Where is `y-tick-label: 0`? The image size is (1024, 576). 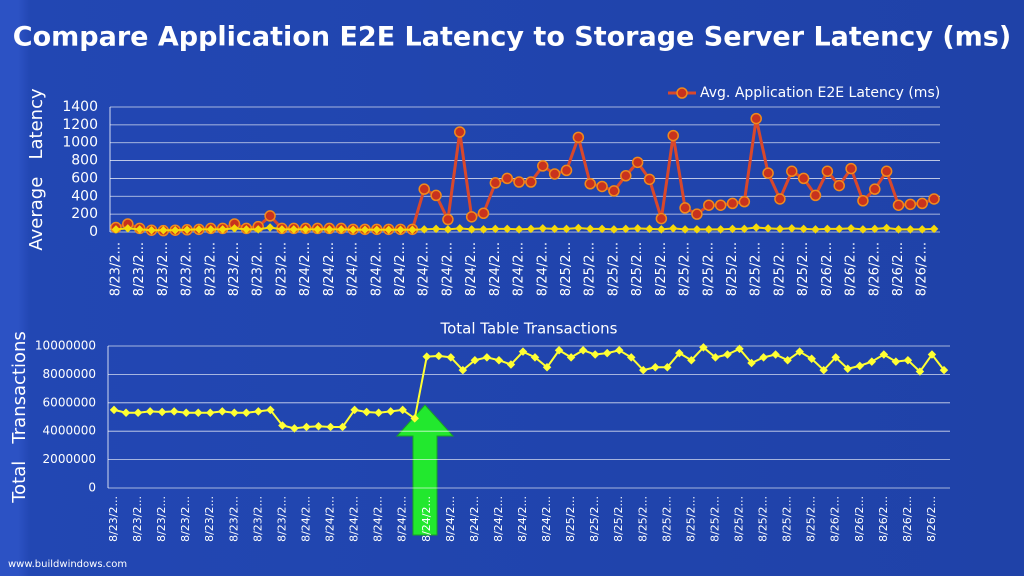
y-tick-label: 0 is located at coordinates (92, 488).